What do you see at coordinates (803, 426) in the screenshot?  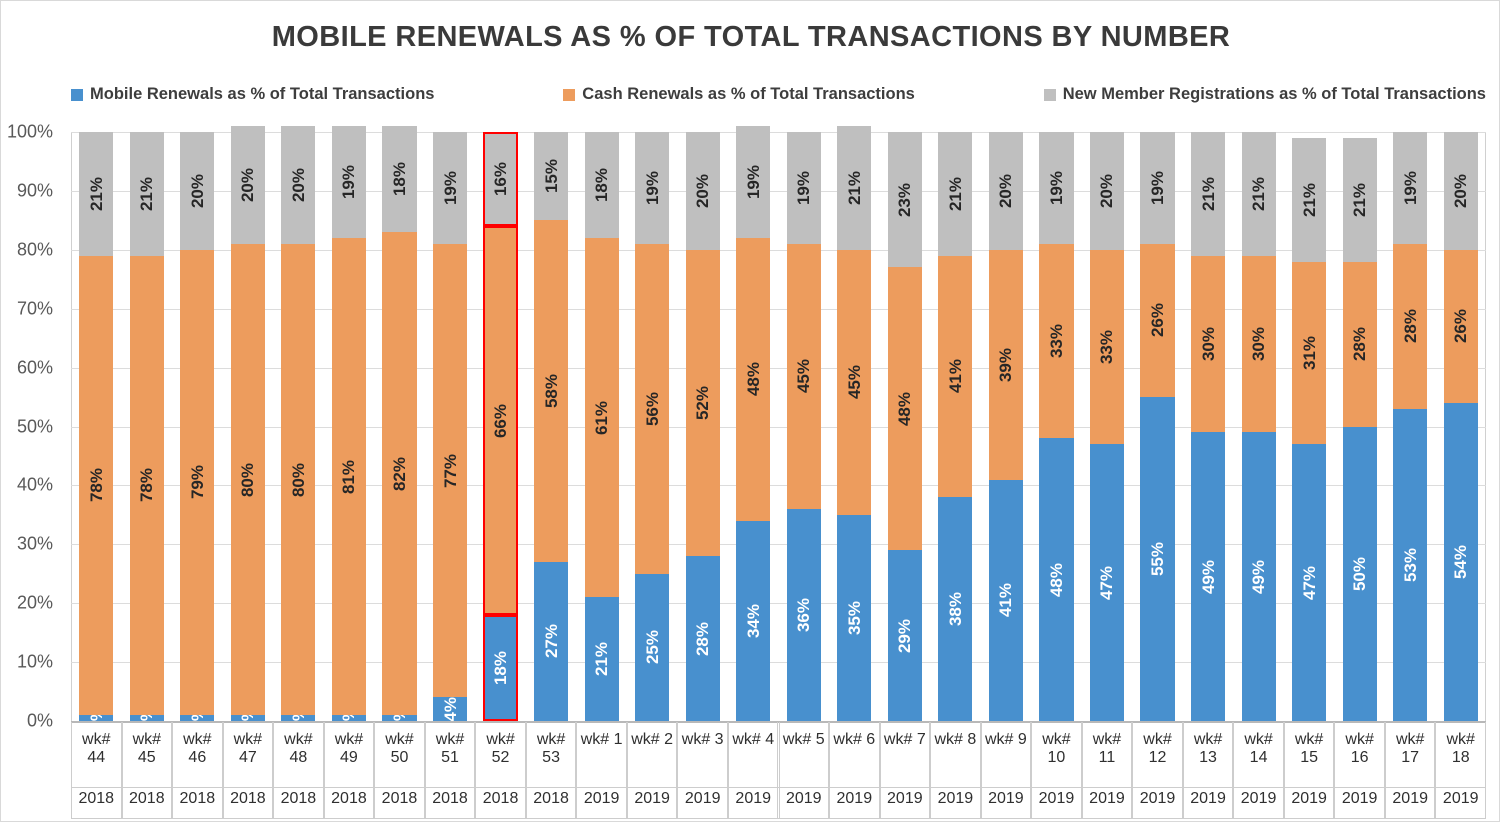 I see `bar-column: 36% 45% 19%` at bounding box center [803, 426].